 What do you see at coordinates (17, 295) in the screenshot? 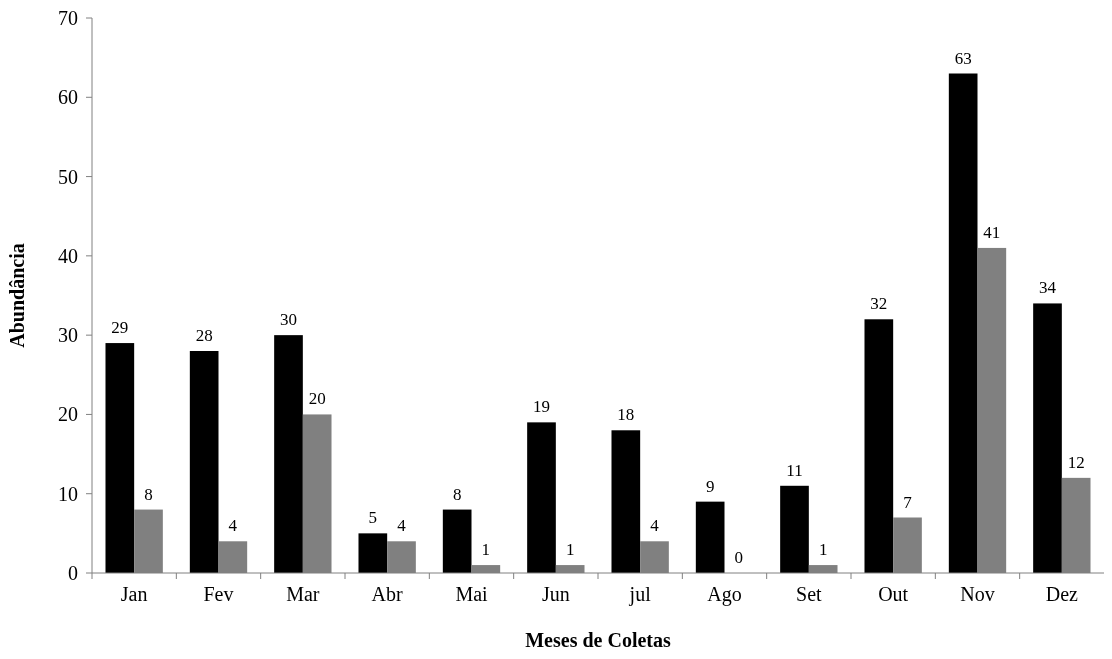
I see `y-axis-title: Abundância` at bounding box center [17, 295].